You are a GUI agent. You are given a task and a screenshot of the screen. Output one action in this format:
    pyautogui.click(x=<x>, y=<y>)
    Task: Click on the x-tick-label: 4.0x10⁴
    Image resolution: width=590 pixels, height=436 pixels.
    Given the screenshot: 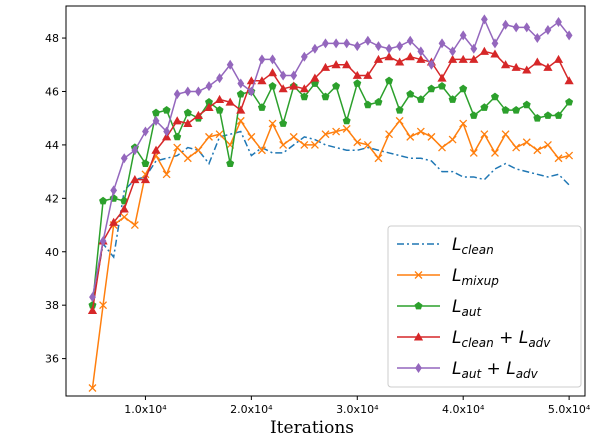 What is the action you would take?
    pyautogui.click(x=463, y=409)
    